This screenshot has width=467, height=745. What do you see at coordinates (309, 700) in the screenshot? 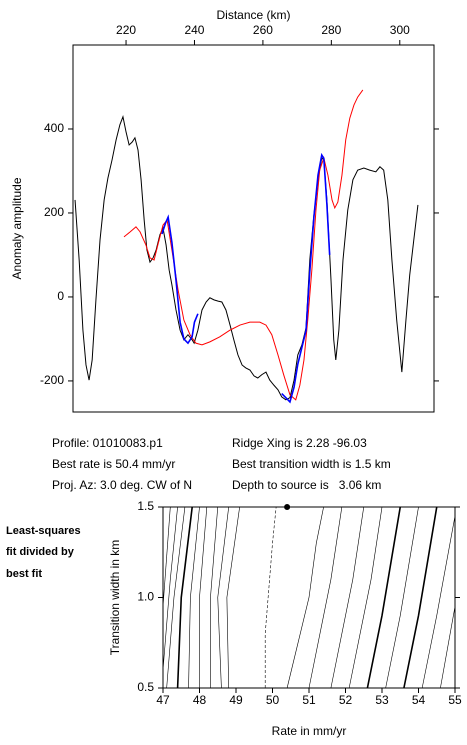
I see `x-tick-label: 51` at bounding box center [309, 700].